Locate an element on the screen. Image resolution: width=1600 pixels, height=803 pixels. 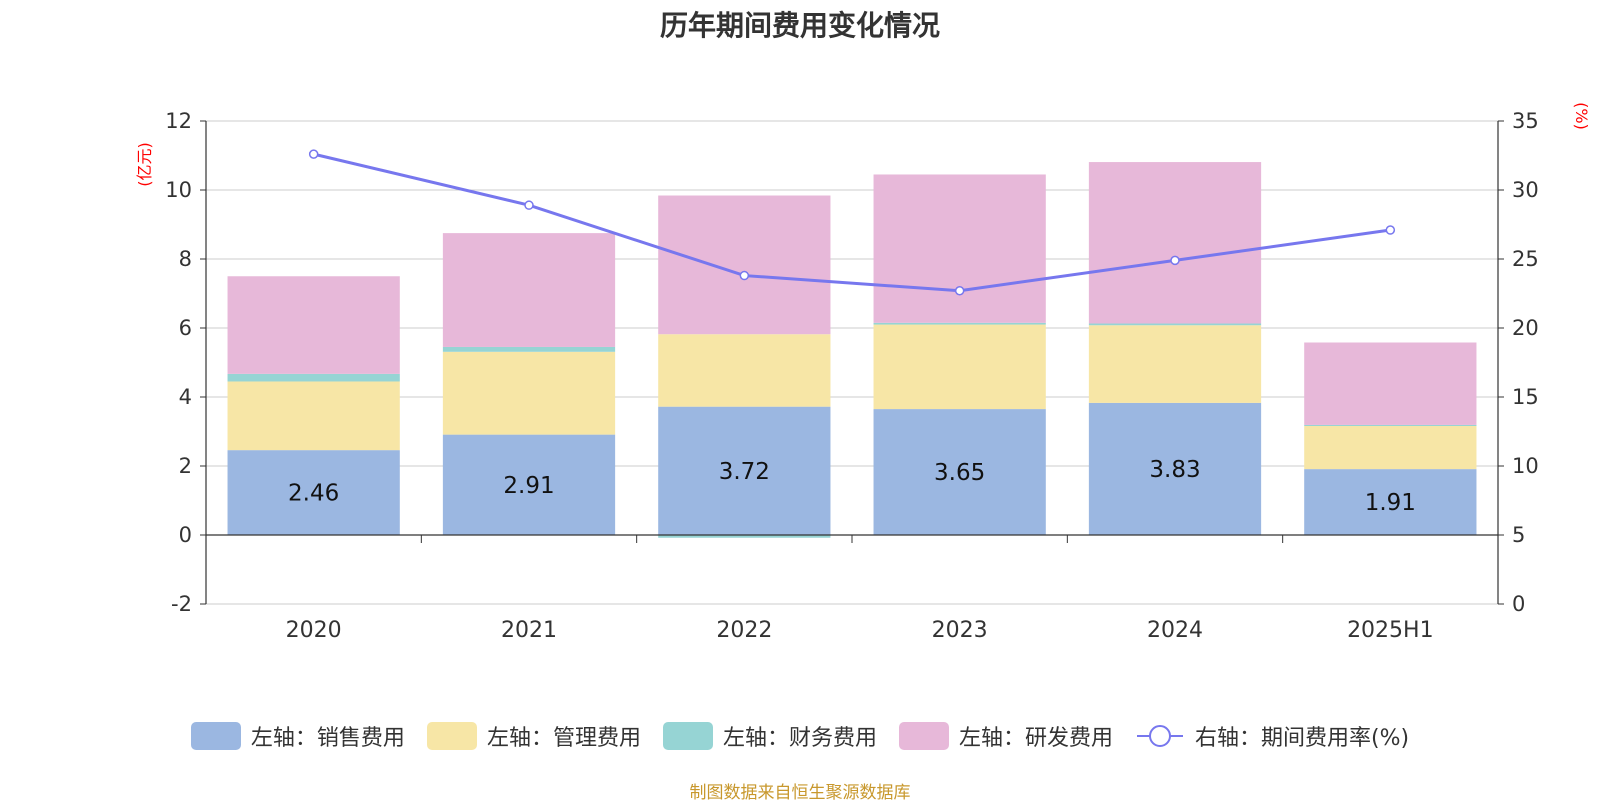
legend: 左轴：销售费用 左轴：管理费用 左轴：财务费用 左轴：研发费用 右轴：期间费用率(%) is located at coordinates (800, 736).